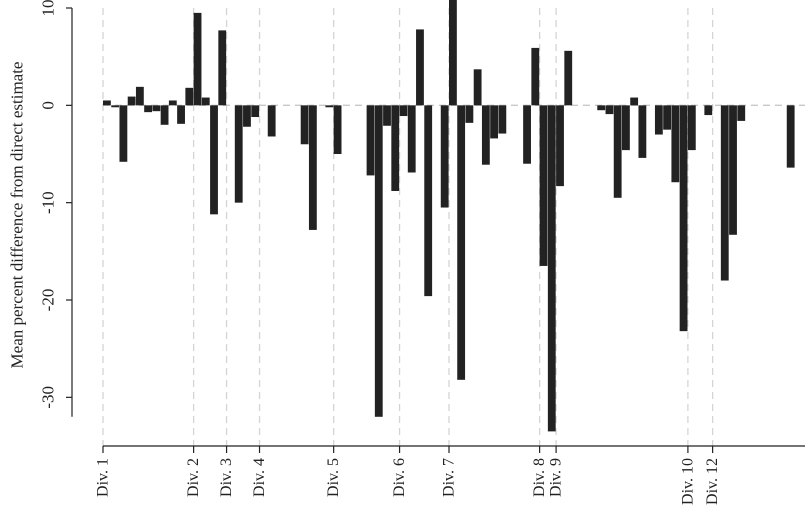  What do you see at coordinates (259, 477) in the screenshot?
I see `x-tick-label: Div. 4` at bounding box center [259, 477].